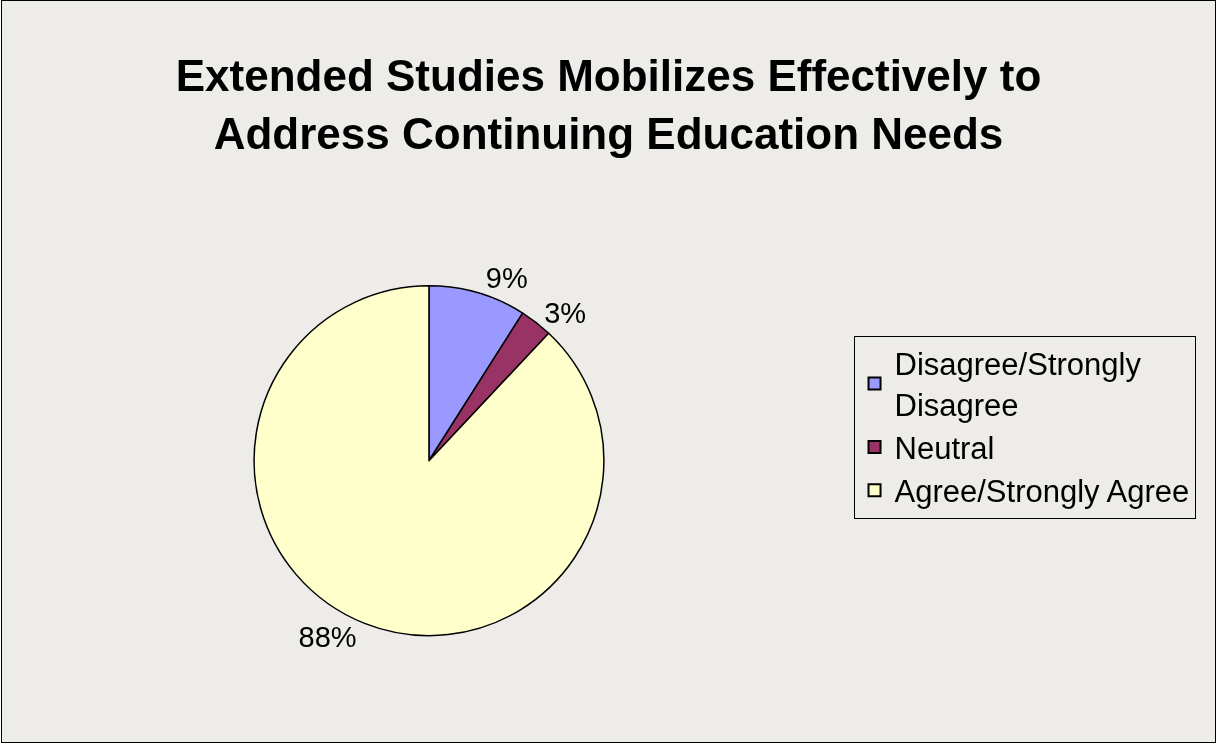 This screenshot has width=1217, height=756. I want to click on legend-label: Disagree/Strongly Disagree, so click(1018, 385).